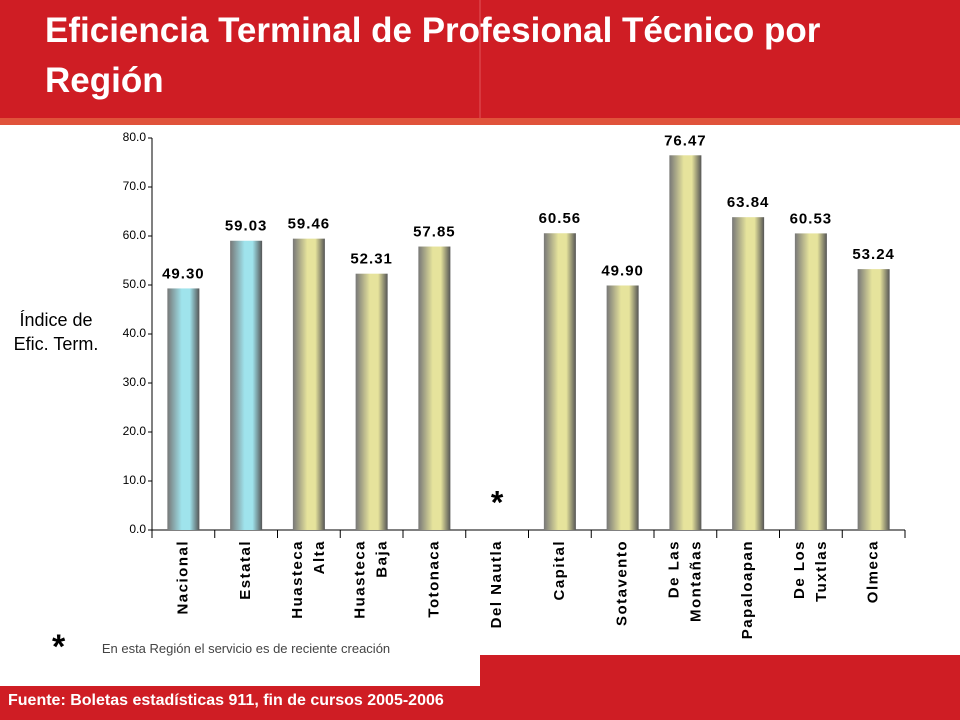  What do you see at coordinates (319, 557) in the screenshot?
I see `x-tick-label-line: Alta` at bounding box center [319, 557].